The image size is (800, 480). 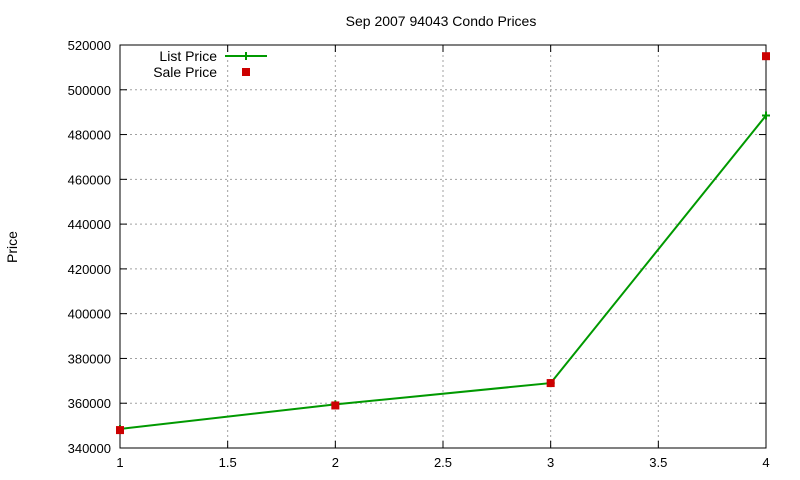 What do you see at coordinates (89, 403) in the screenshot?
I see `y-tick-label: 360000` at bounding box center [89, 403].